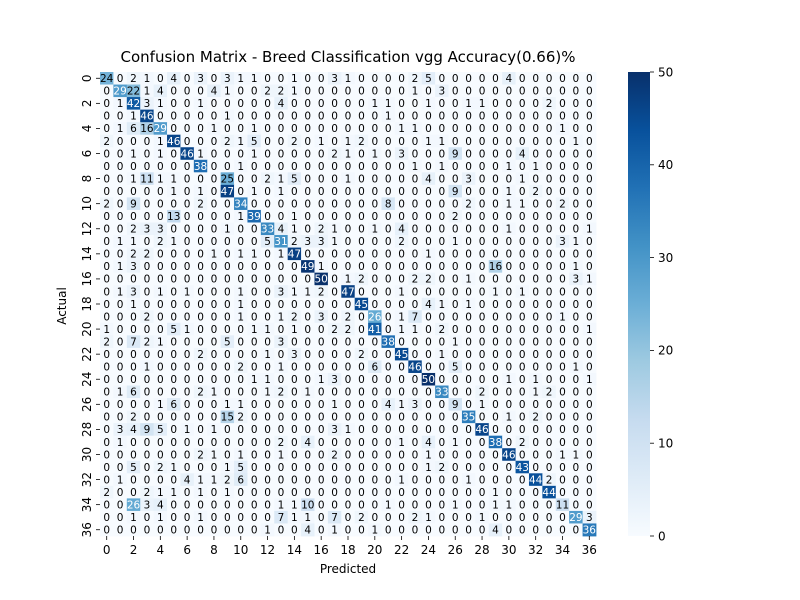 This screenshot has width=800, height=600. What do you see at coordinates (240, 550) in the screenshot?
I see `x-tick-label: 10` at bounding box center [240, 550].